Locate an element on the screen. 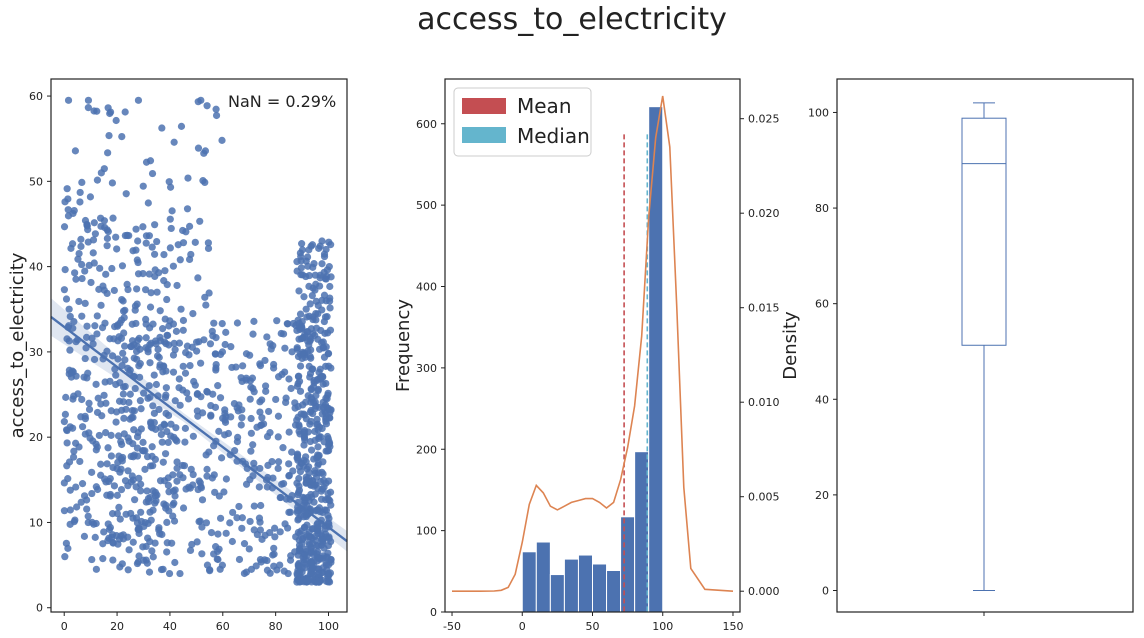 The width and height of the screenshot is (1144, 638). boxplot-box is located at coordinates (984, 346).